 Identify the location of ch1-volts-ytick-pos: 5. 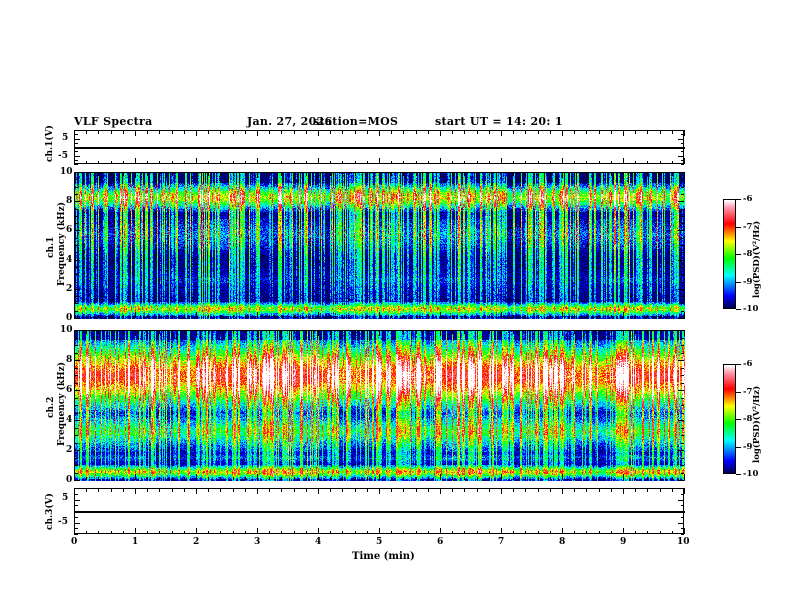
(65, 138).